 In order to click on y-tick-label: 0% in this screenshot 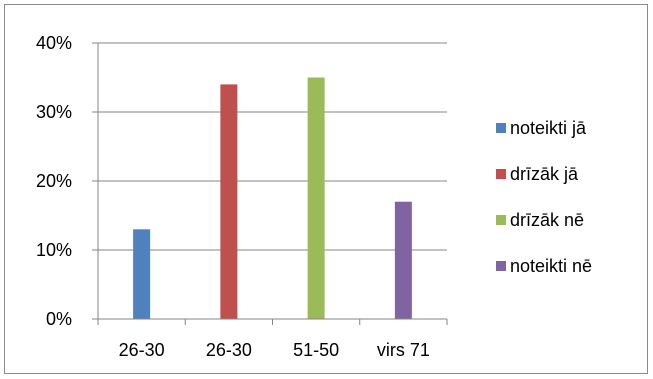, I will do `click(59, 319)`.